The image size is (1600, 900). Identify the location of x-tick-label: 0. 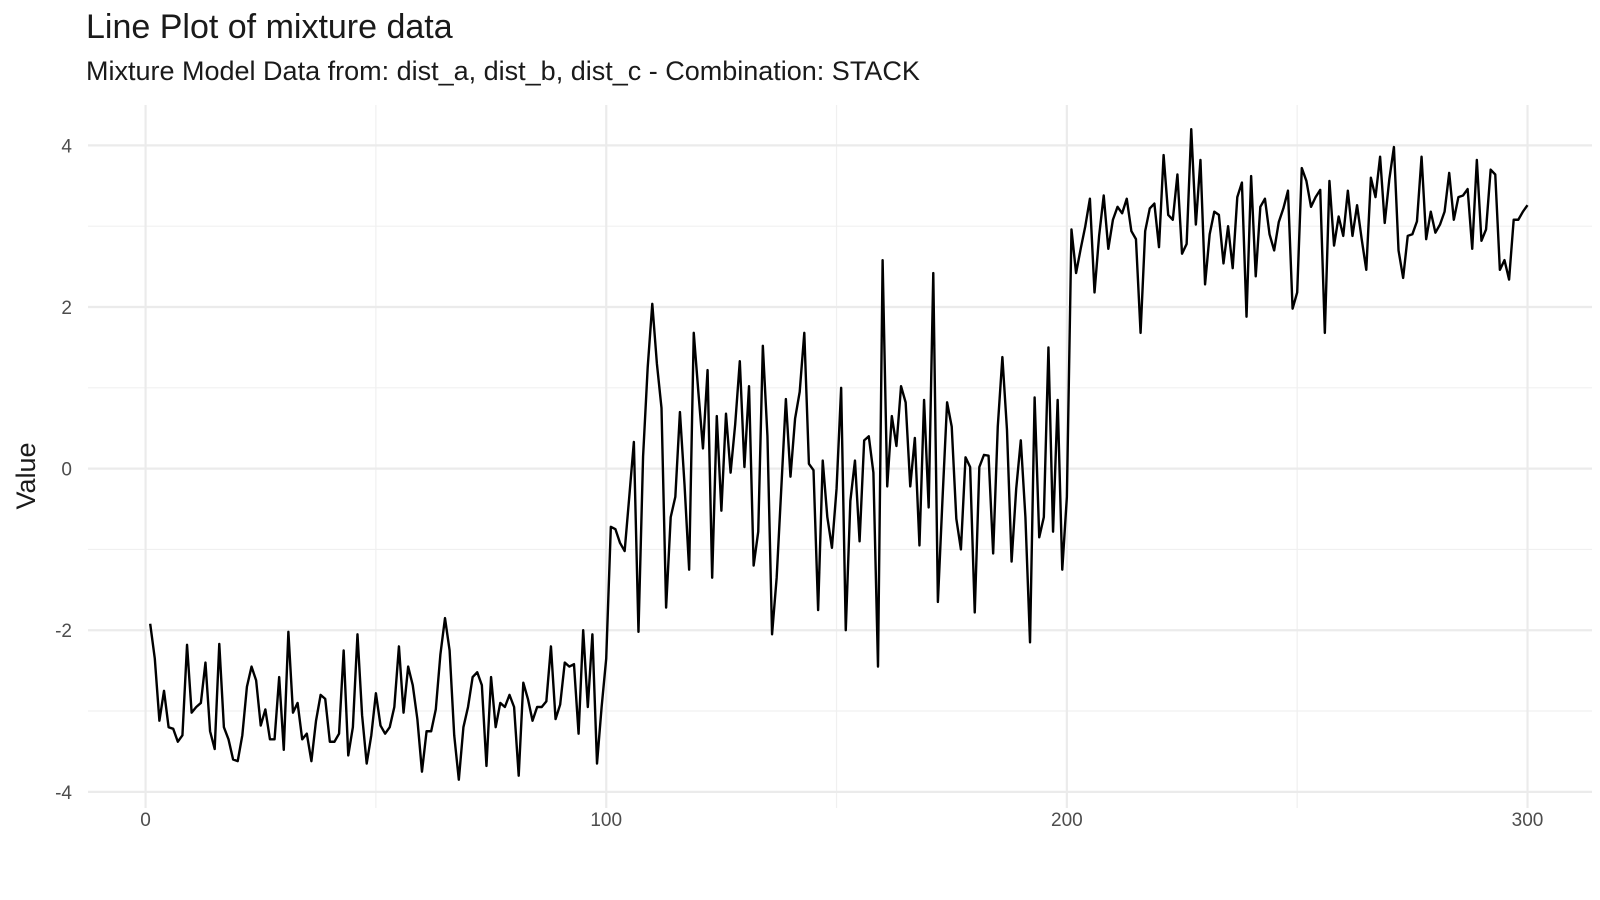
(145, 820).